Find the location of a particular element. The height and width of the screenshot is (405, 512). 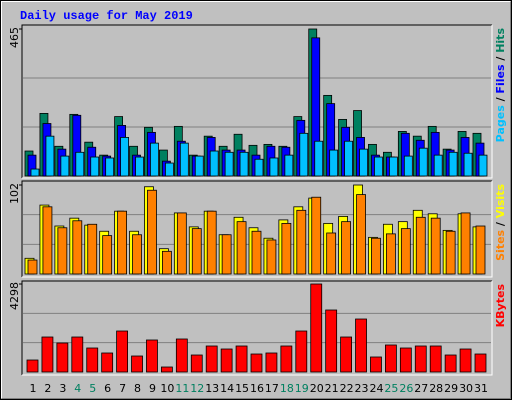

x-tick-label: 23 is located at coordinates (362, 388).